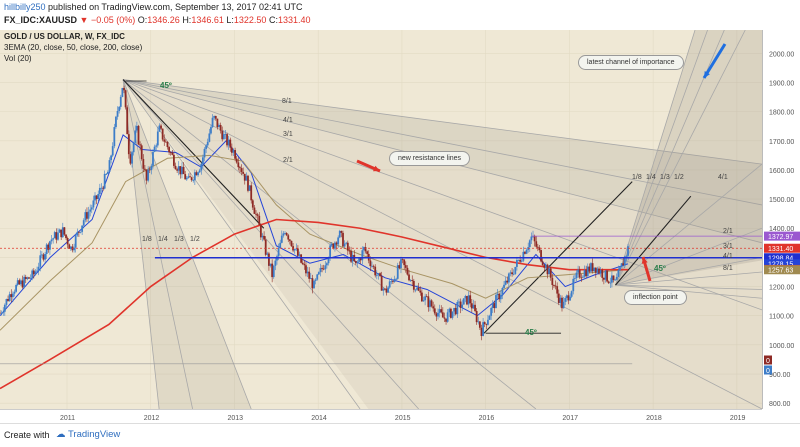  What do you see at coordinates (654, 418) in the screenshot?
I see `x-tick-label: 2018` at bounding box center [654, 418].